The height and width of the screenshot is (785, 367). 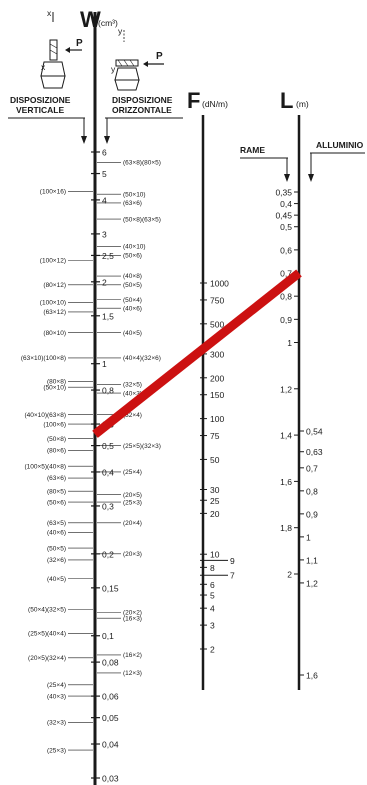 What do you see at coordinates (108, 391) in the screenshot?
I see `w-tick-label: 0,8` at bounding box center [108, 391].